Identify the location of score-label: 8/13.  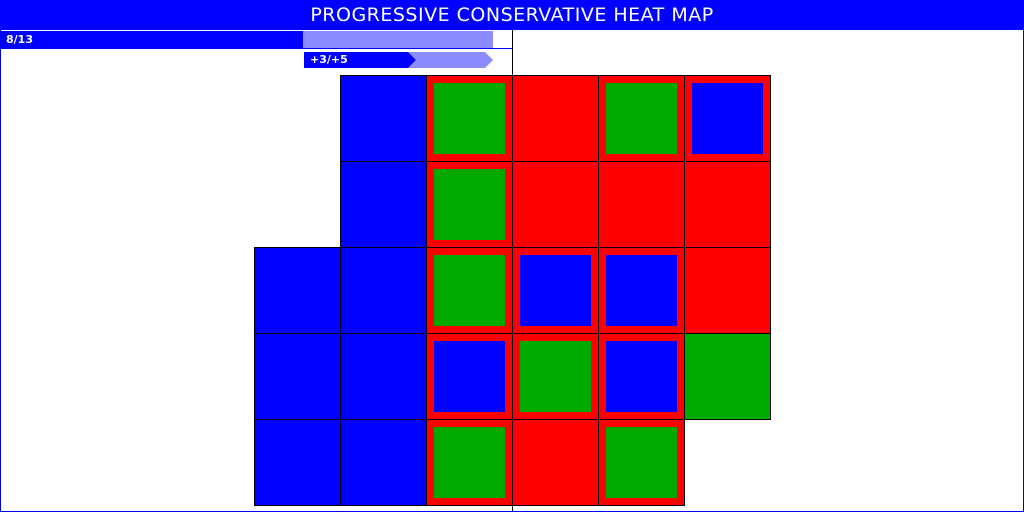
(19, 39).